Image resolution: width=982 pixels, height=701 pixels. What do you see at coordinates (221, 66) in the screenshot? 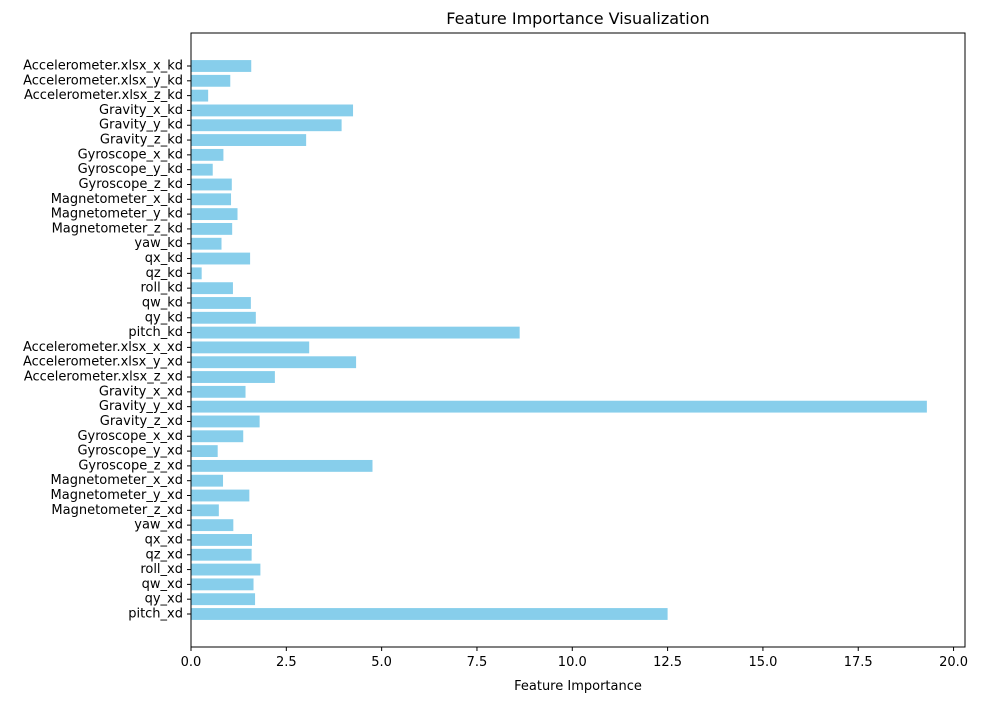
I see `bar-Accelerometer.xlsx_x_kd` at bounding box center [221, 66].